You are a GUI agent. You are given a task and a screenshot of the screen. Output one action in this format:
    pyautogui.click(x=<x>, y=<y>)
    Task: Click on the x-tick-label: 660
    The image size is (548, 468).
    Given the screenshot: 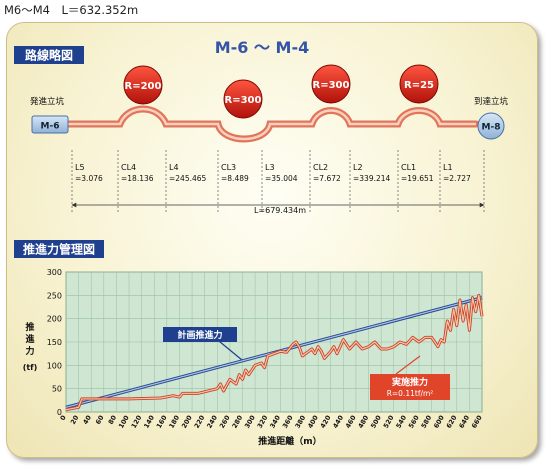 What is the action you would take?
    pyautogui.click(x=477, y=422)
    